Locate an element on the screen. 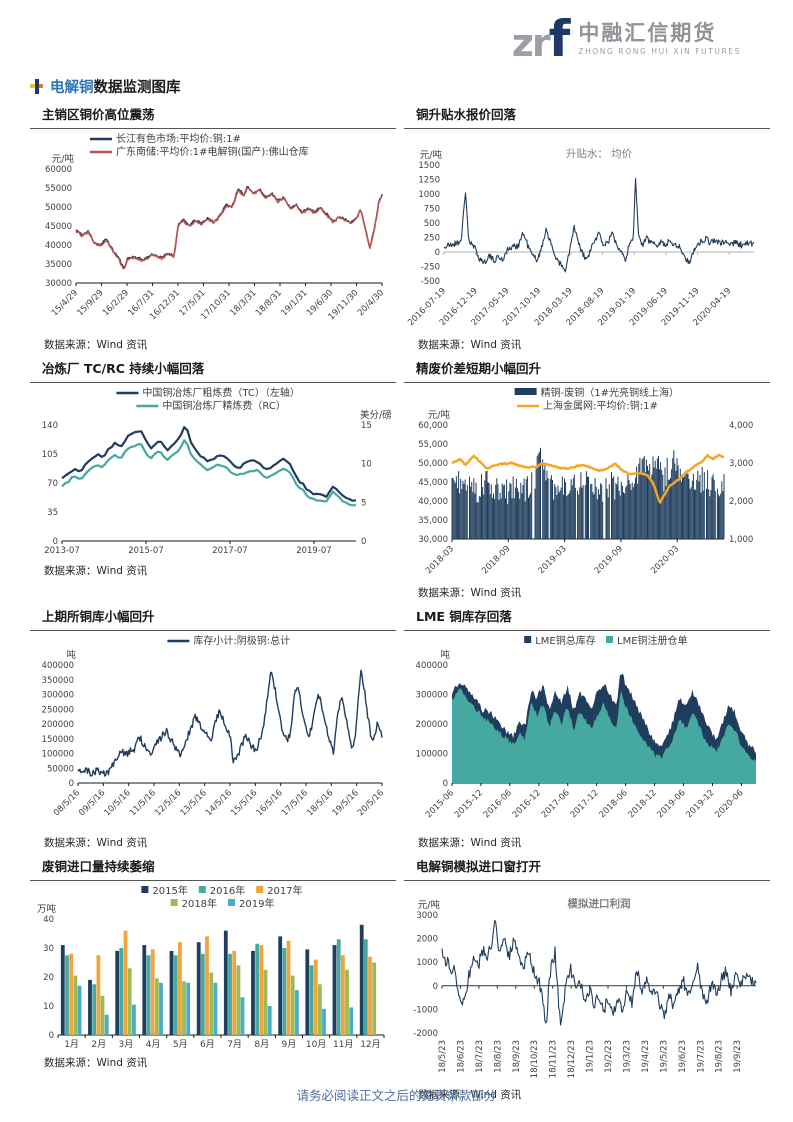 Image resolution: width=793 pixels, height=1122 pixels. svg-text: 2,000 is located at coordinates (741, 502).